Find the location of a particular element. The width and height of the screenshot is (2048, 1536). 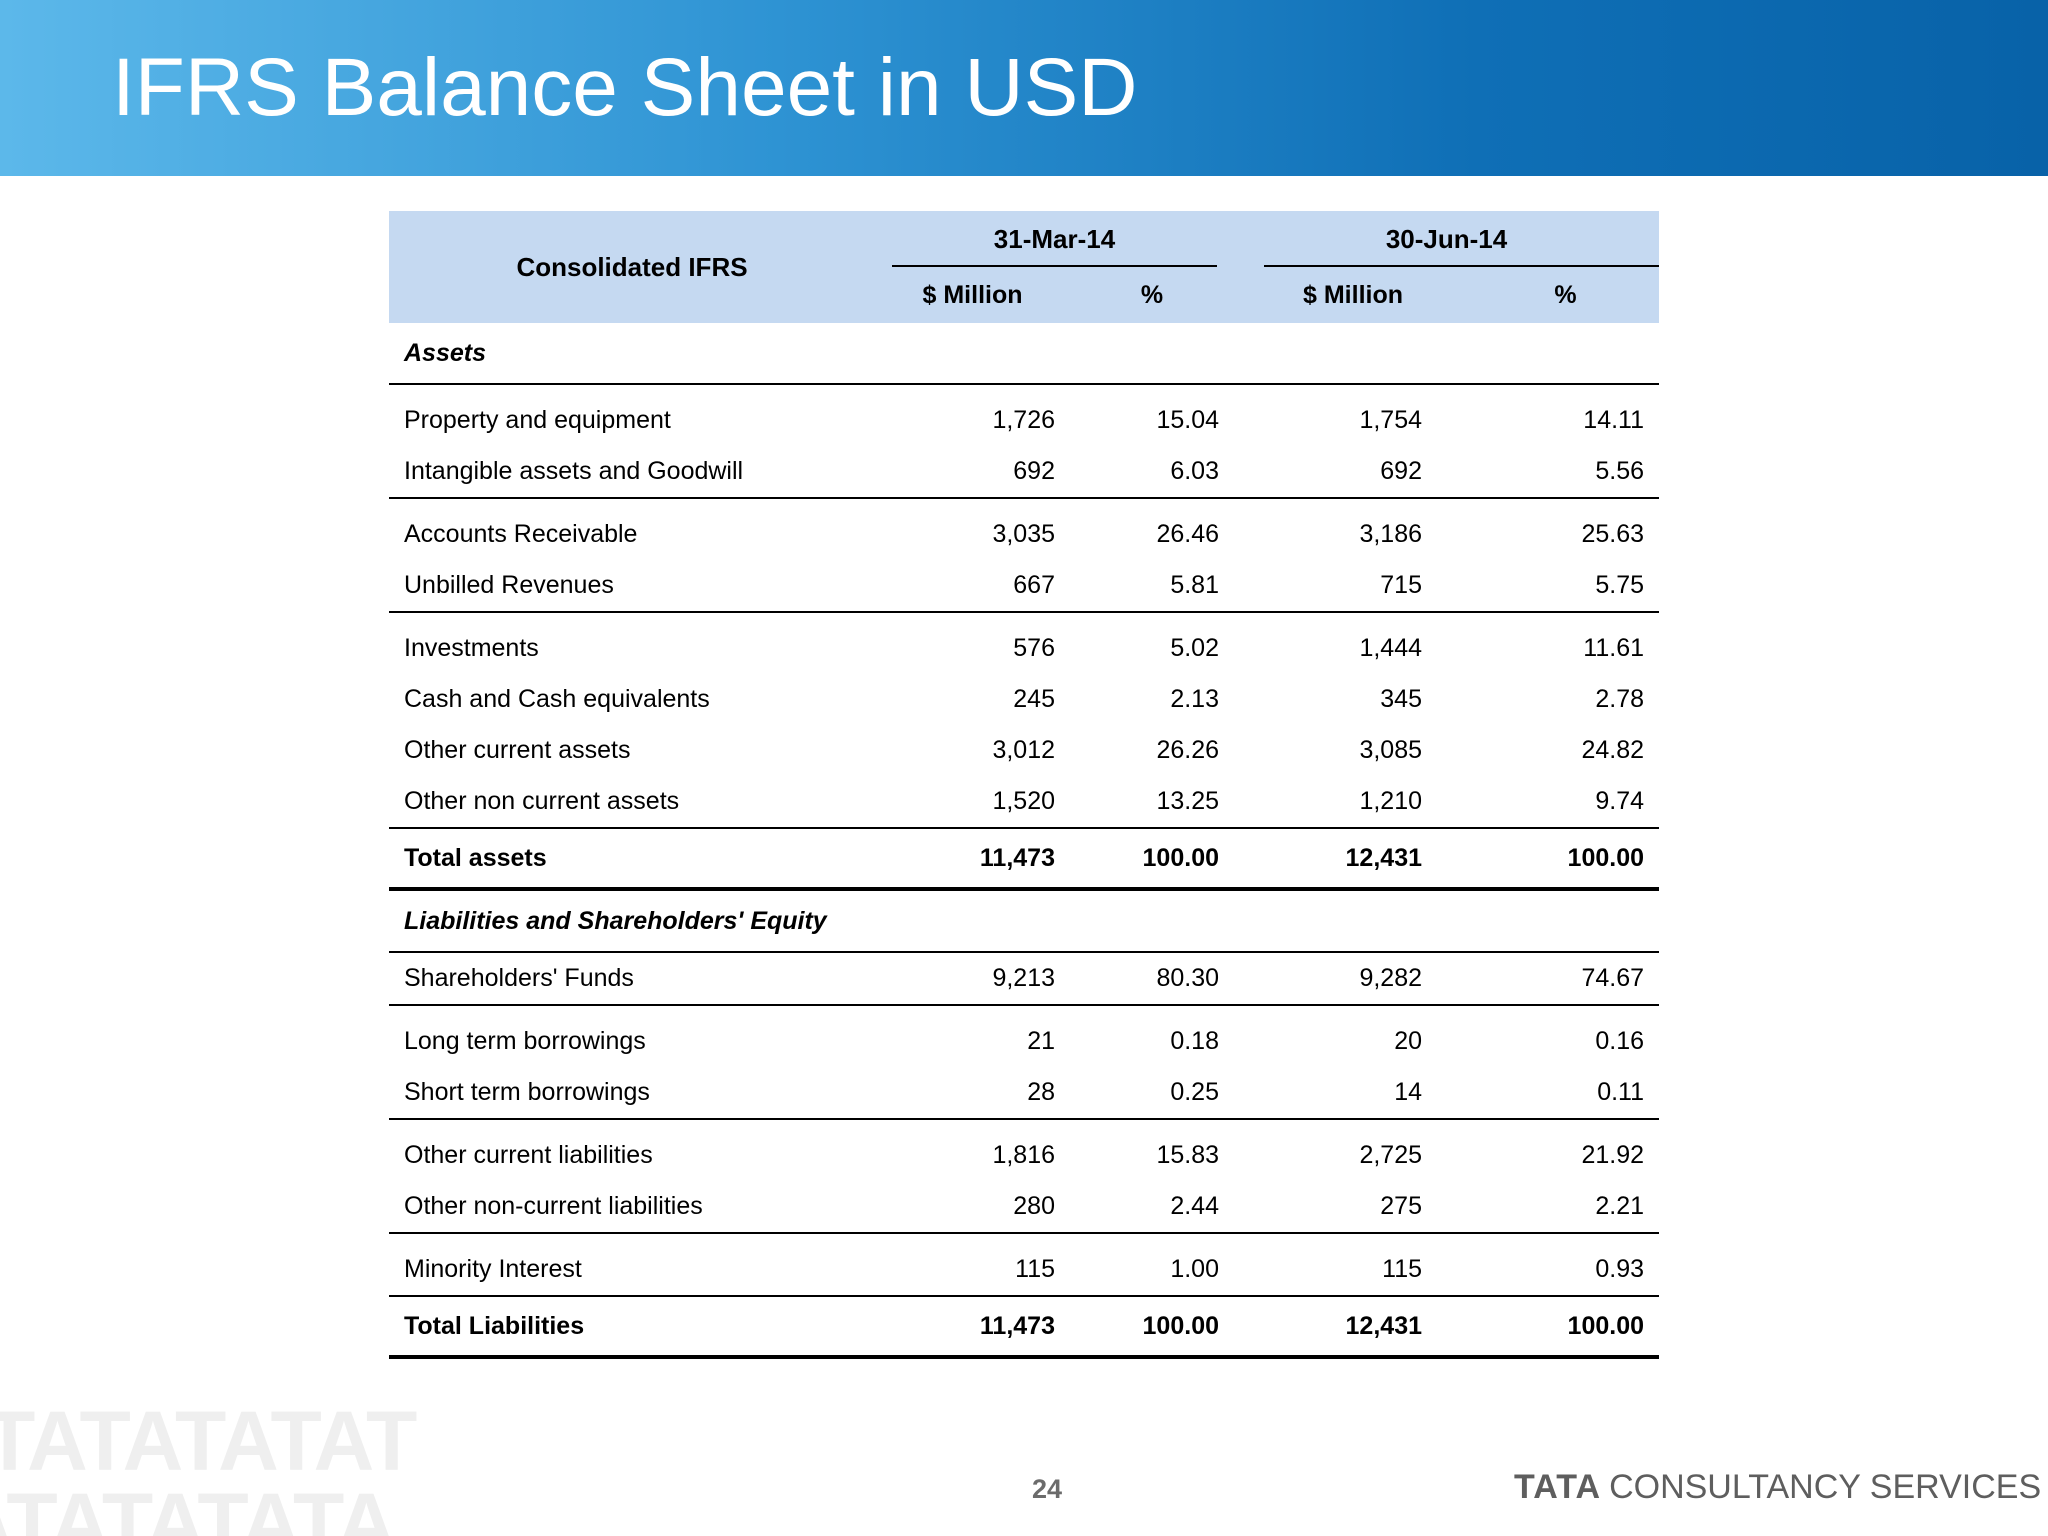

cell-million-mar14: 245 is located at coordinates (1034, 699).